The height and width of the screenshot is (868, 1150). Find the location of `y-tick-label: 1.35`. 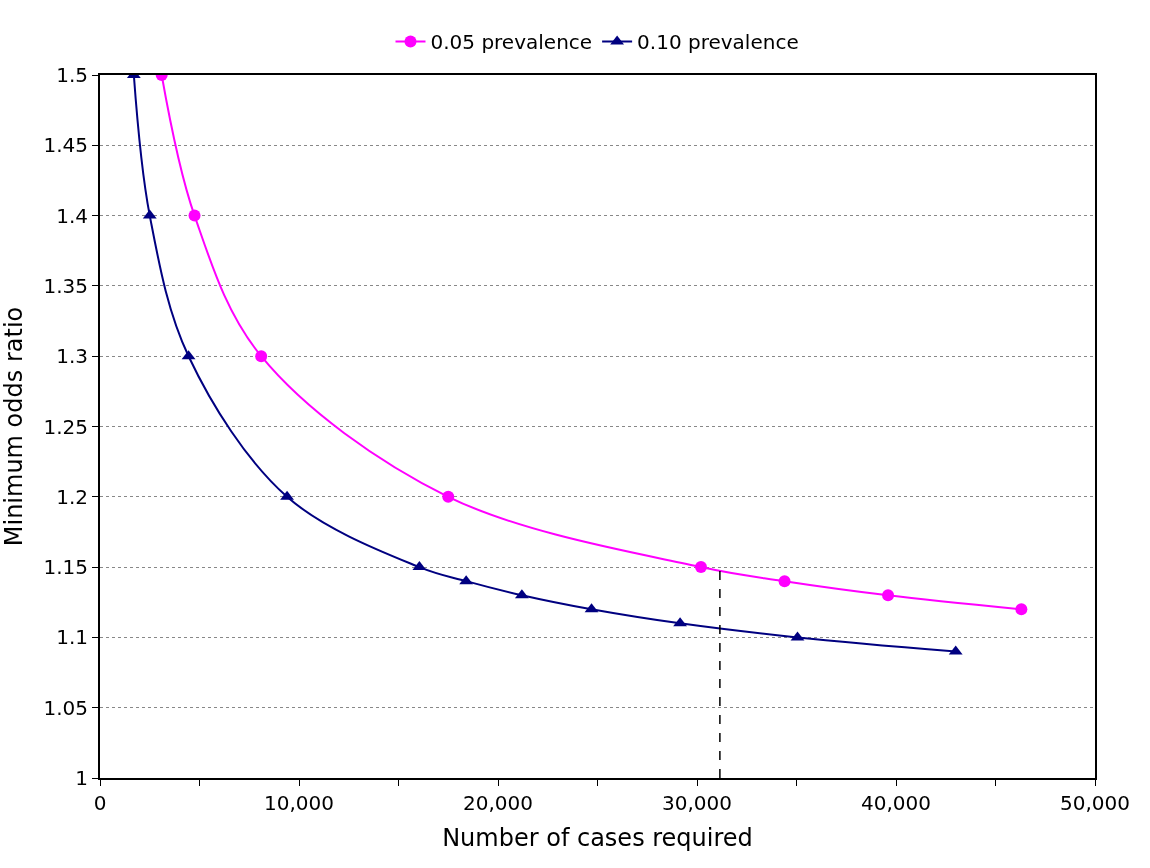

y-tick-label: 1.35 is located at coordinates (65, 285).